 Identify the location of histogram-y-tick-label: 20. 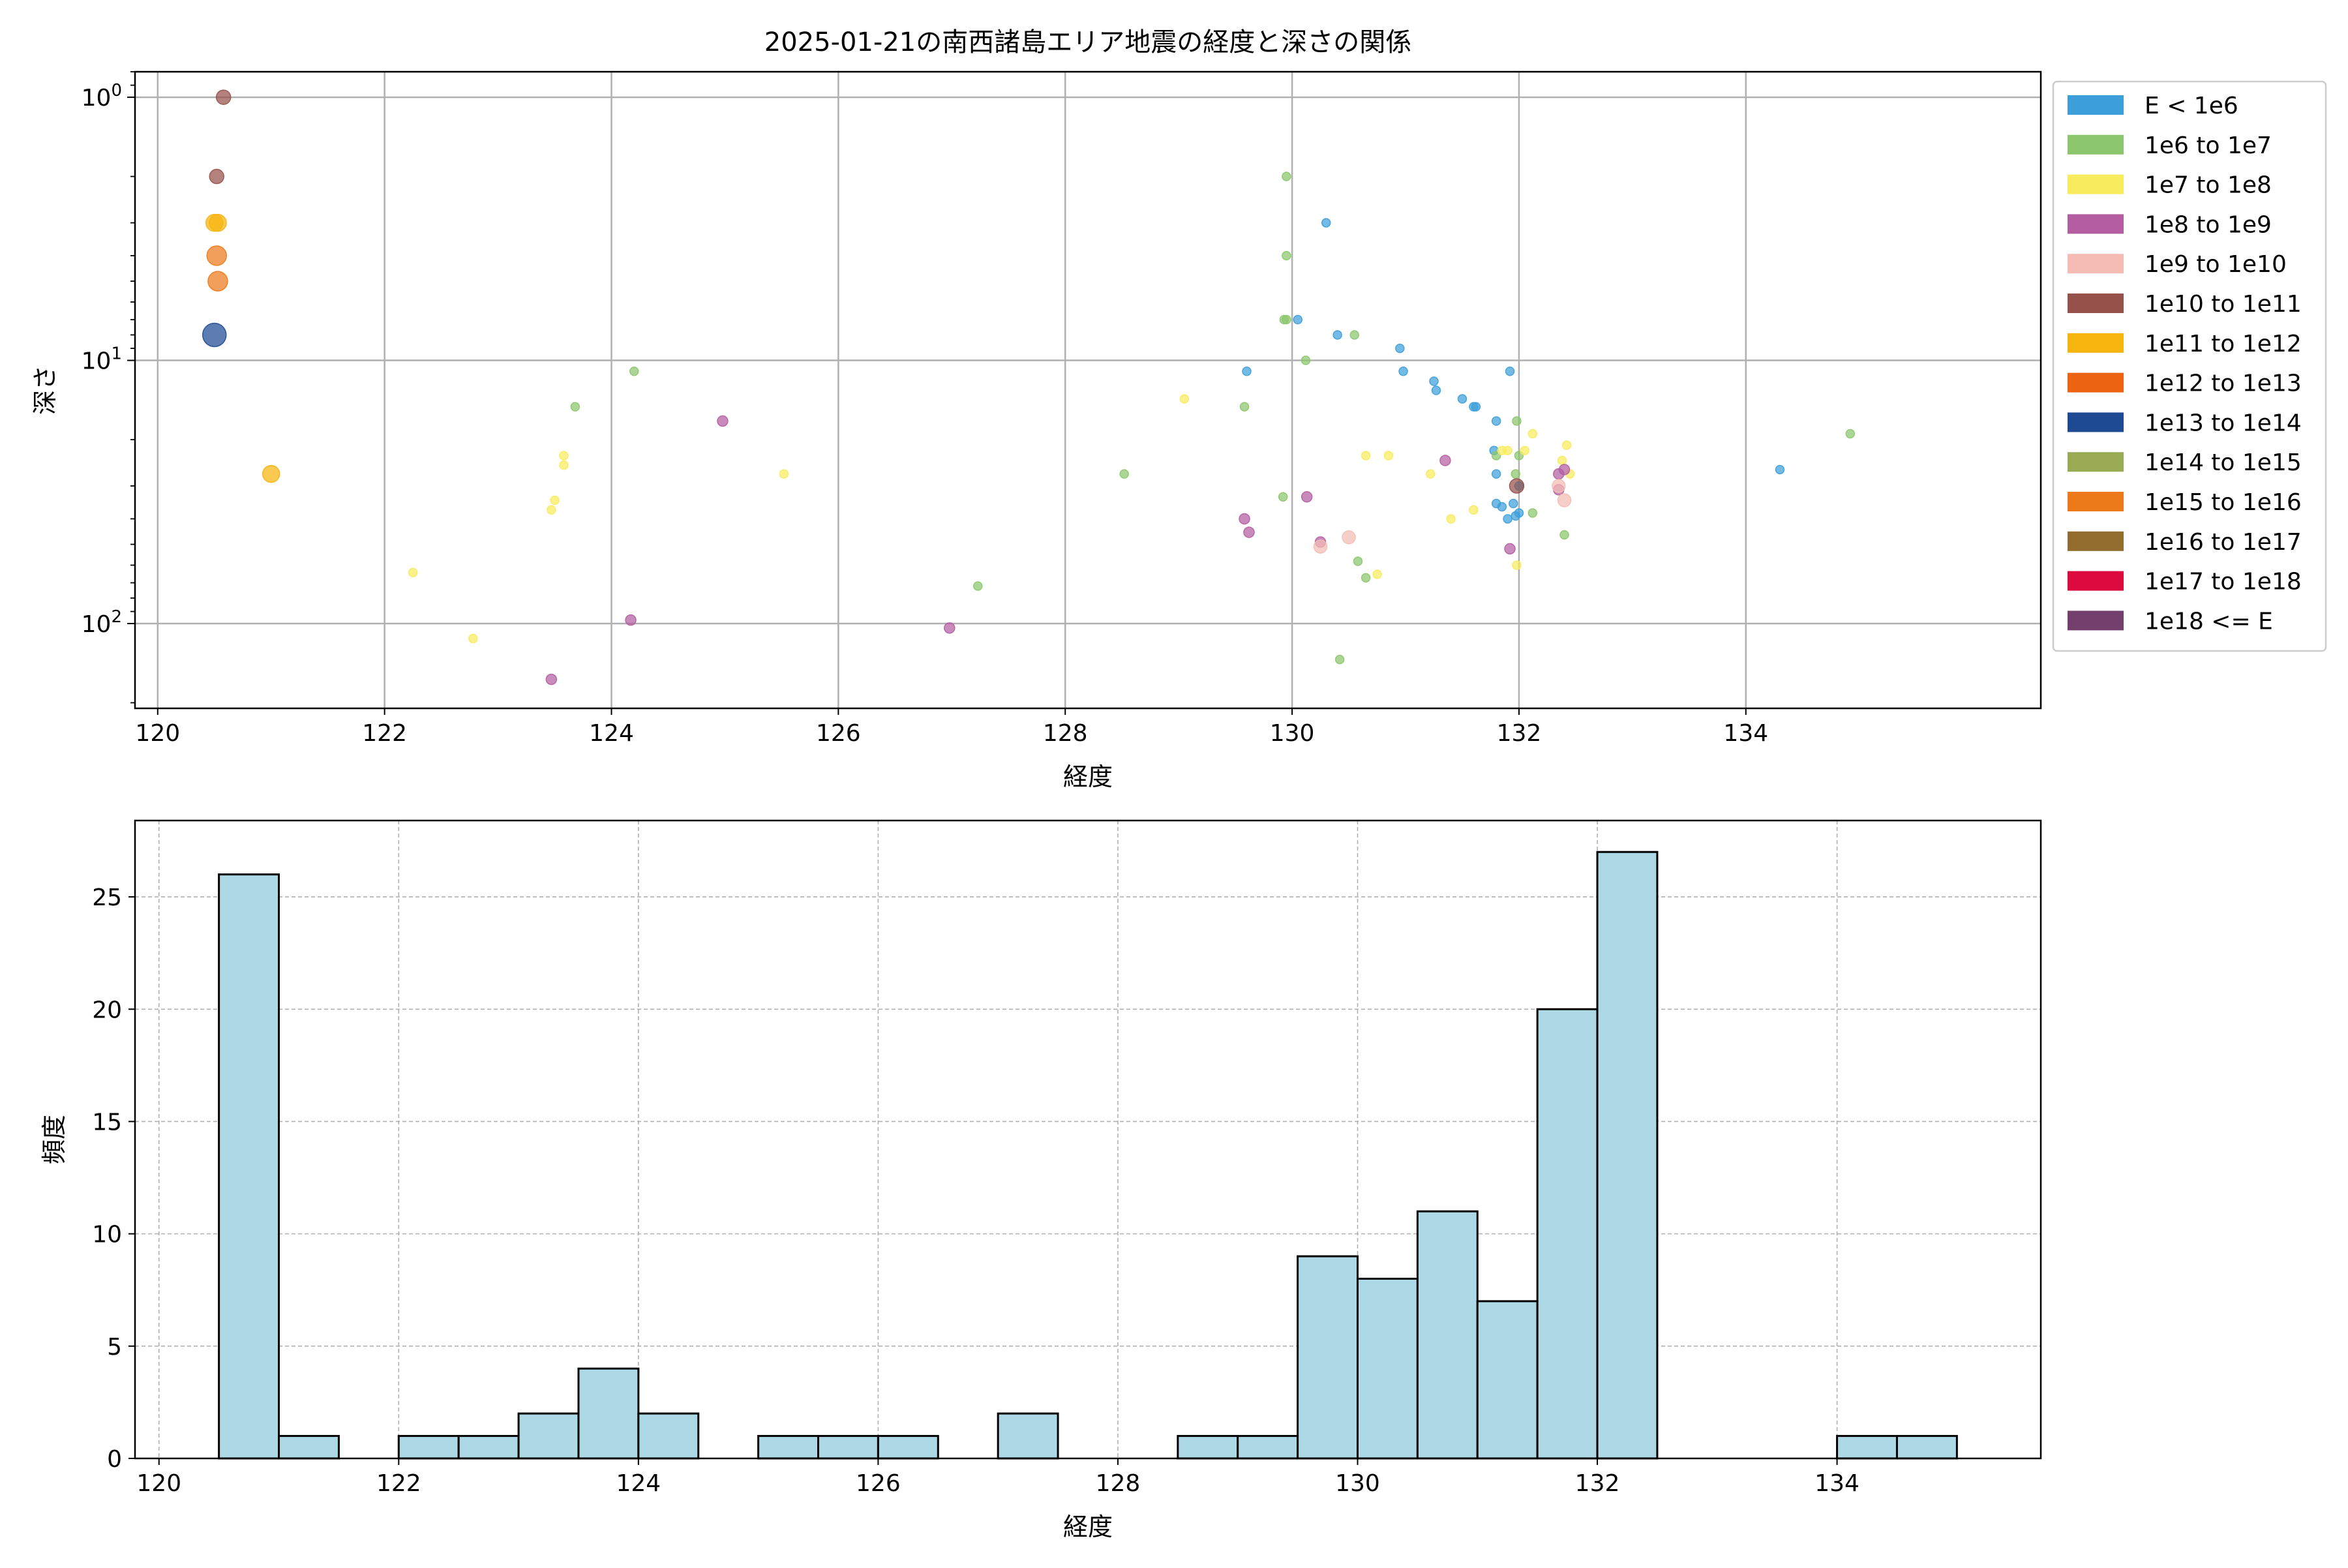
(107, 1010).